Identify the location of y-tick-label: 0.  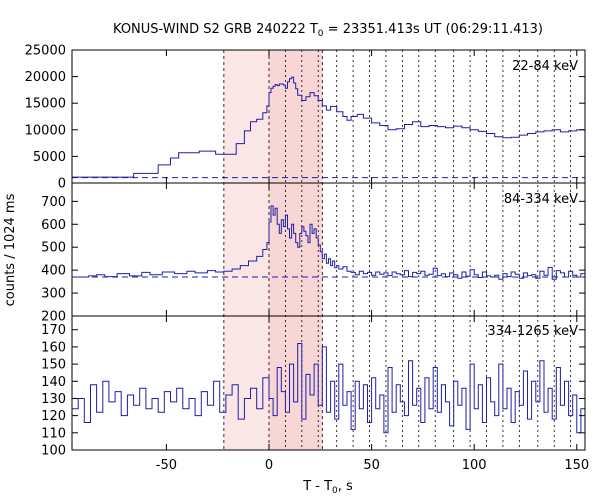
(62, 184).